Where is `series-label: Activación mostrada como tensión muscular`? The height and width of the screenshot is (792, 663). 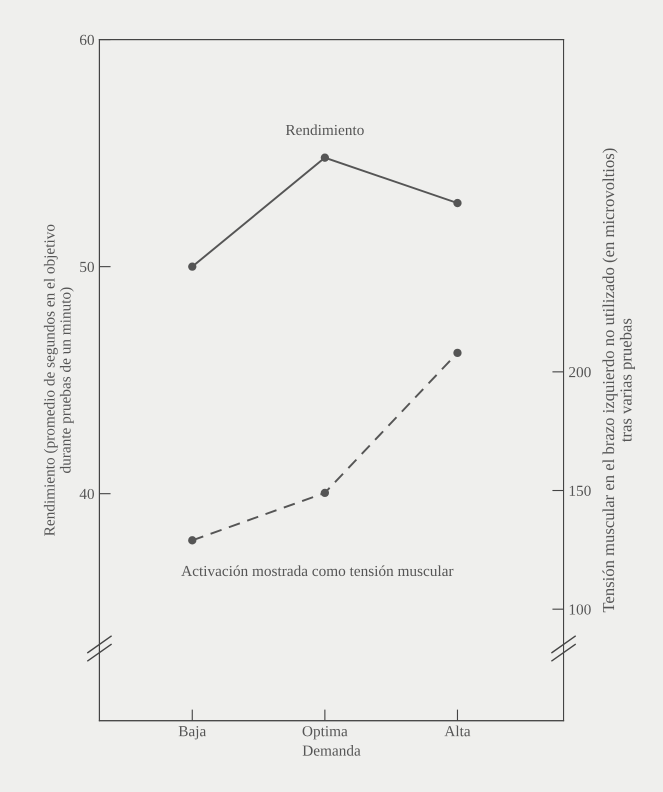 series-label: Activación mostrada como tensión muscular is located at coordinates (317, 570).